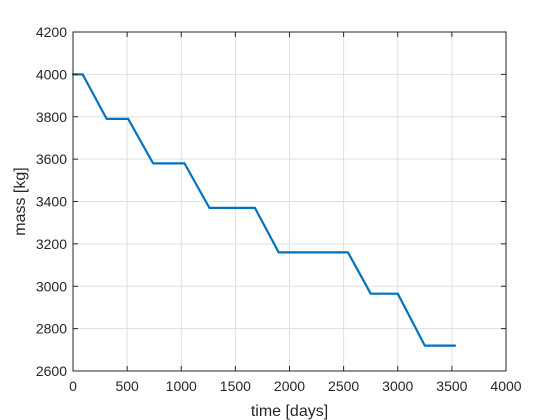 This screenshot has width=560, height=420. What do you see at coordinates (451, 386) in the screenshot?
I see `x-tick-label: 3500` at bounding box center [451, 386].